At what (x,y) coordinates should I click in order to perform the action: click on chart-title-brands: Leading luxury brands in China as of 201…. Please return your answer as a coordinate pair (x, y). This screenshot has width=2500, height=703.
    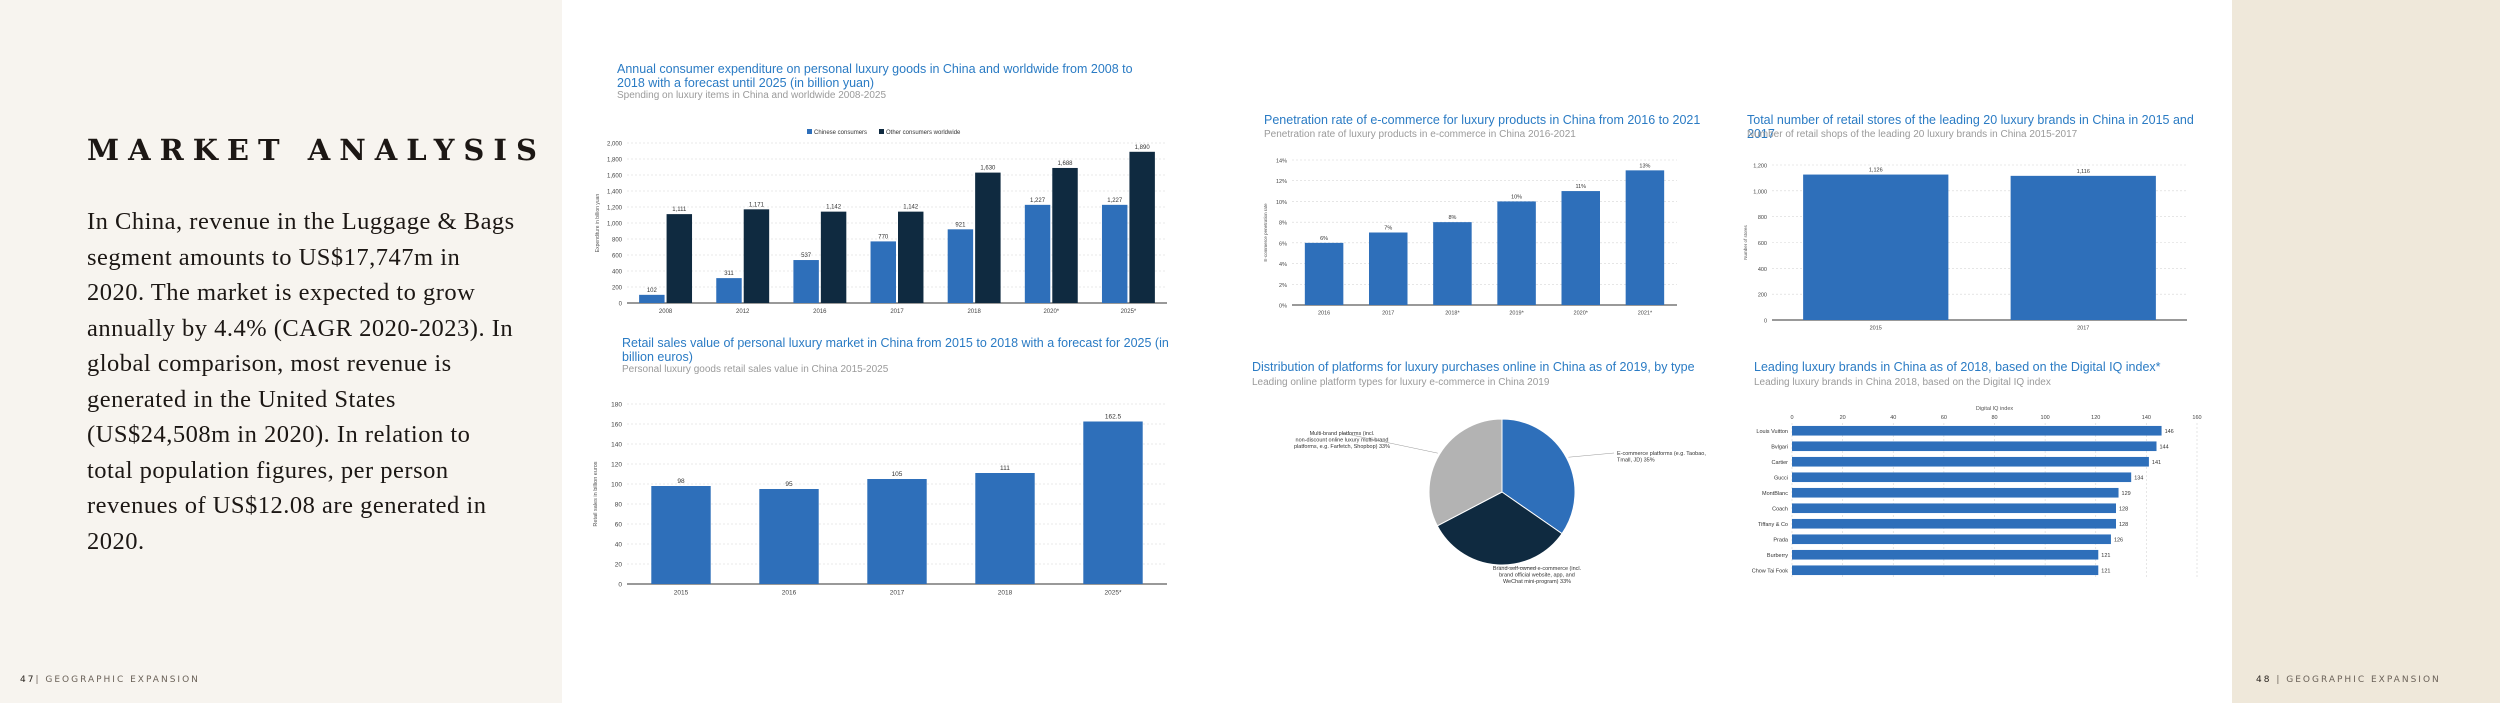
    Looking at the image, I should click on (1957, 367).